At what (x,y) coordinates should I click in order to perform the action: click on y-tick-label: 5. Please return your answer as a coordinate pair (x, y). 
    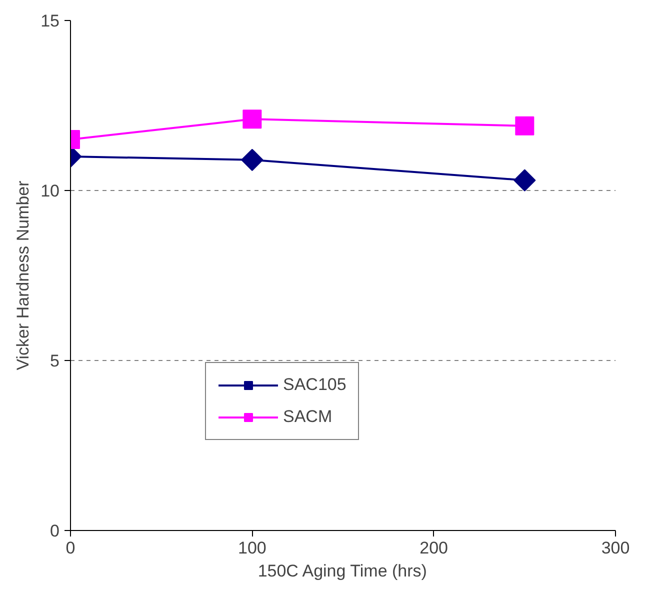
    Looking at the image, I should click on (55, 361).